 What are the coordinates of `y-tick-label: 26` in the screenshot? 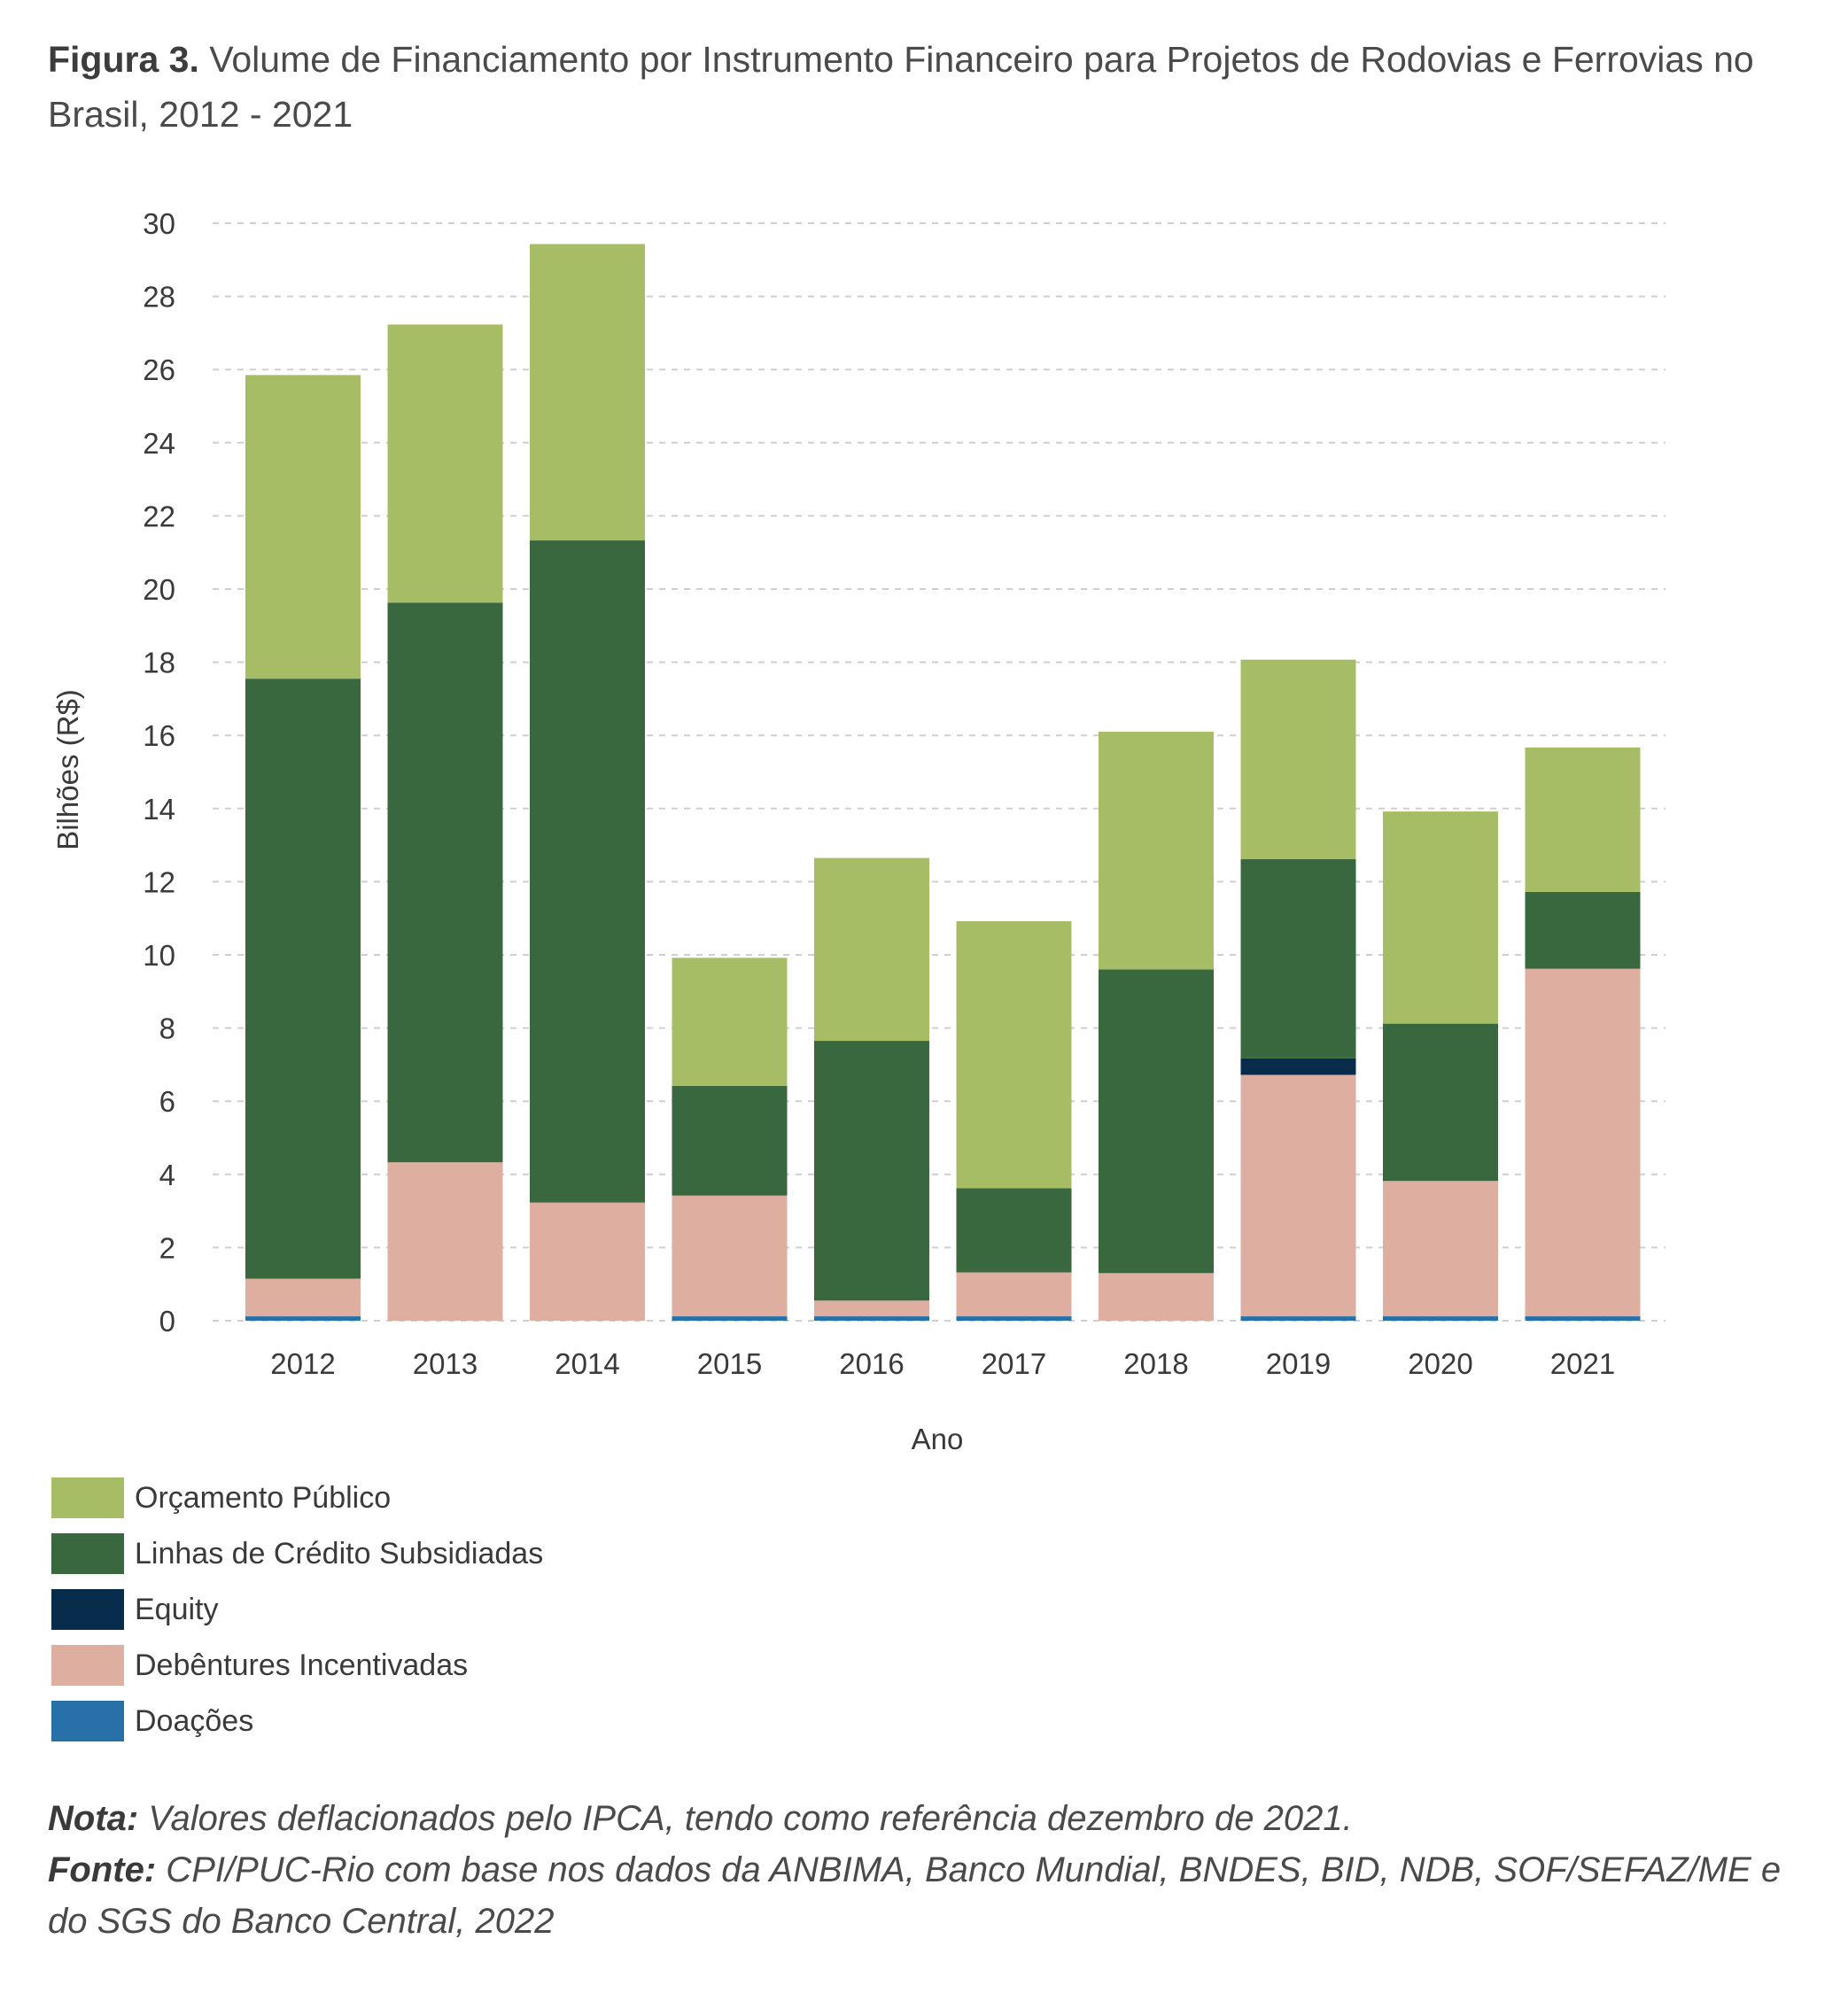 It's located at (159, 369).